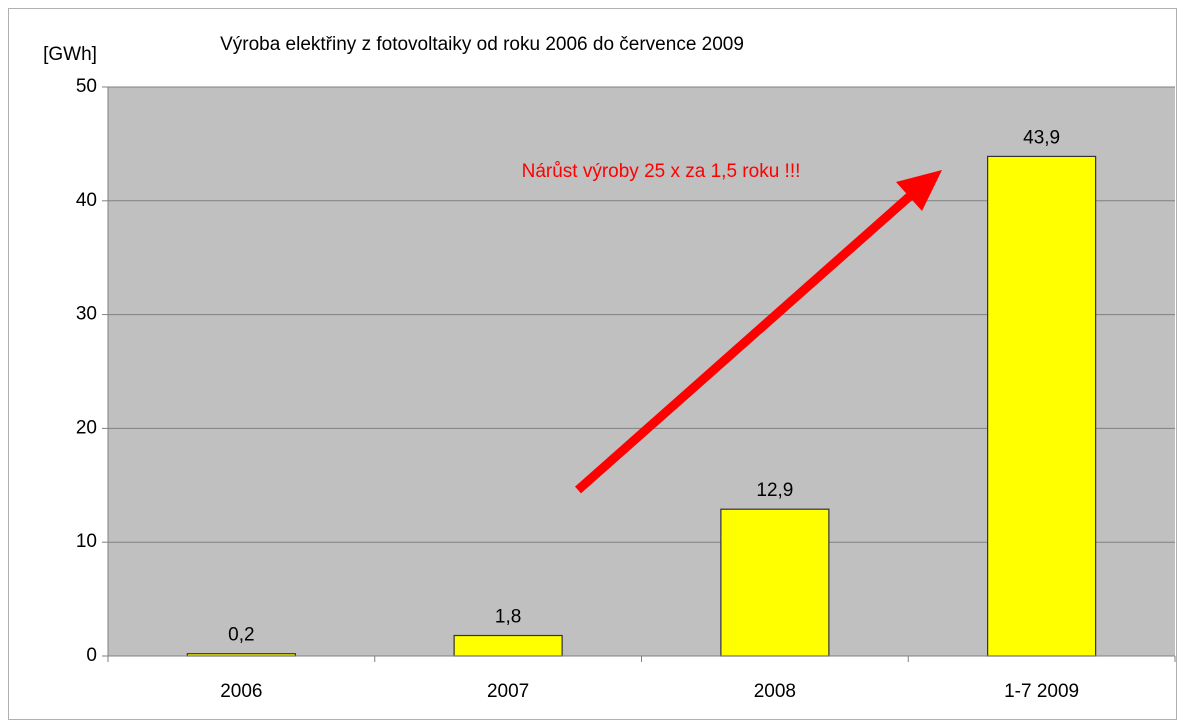 The image size is (1185, 727). Describe the element at coordinates (86, 86) in the screenshot. I see `y-tick-label: 50` at that location.